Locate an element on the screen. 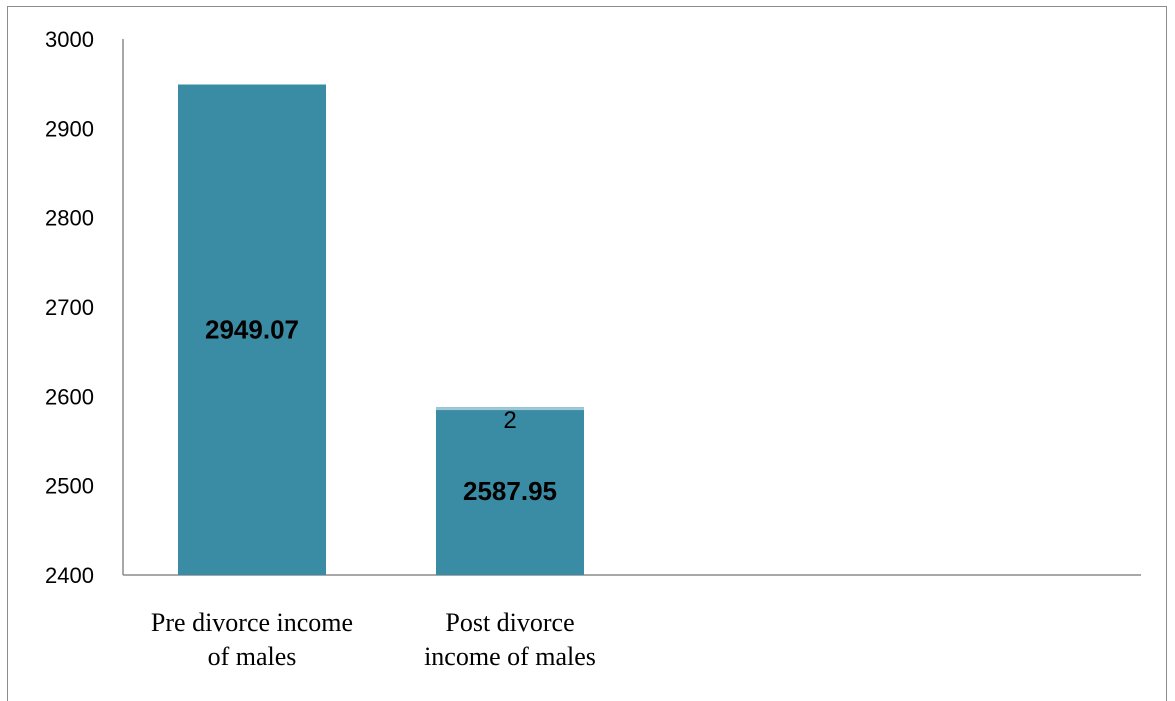 This screenshot has width=1175, height=701. bar-cap-segment is located at coordinates (510, 409).